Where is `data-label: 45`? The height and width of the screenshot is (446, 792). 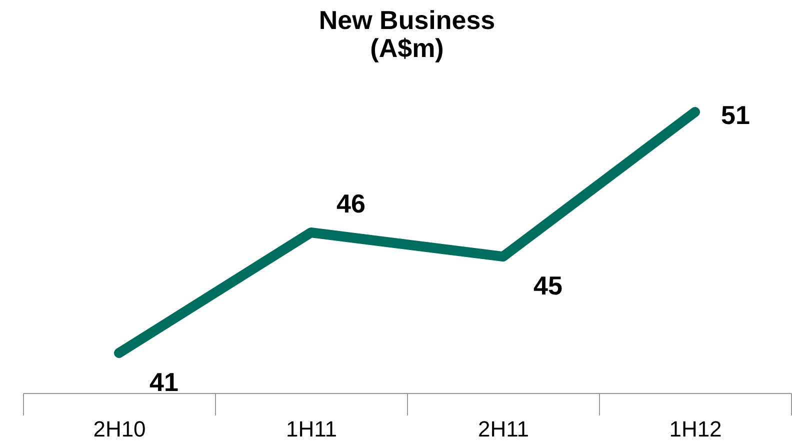
data-label: 45 is located at coordinates (548, 285).